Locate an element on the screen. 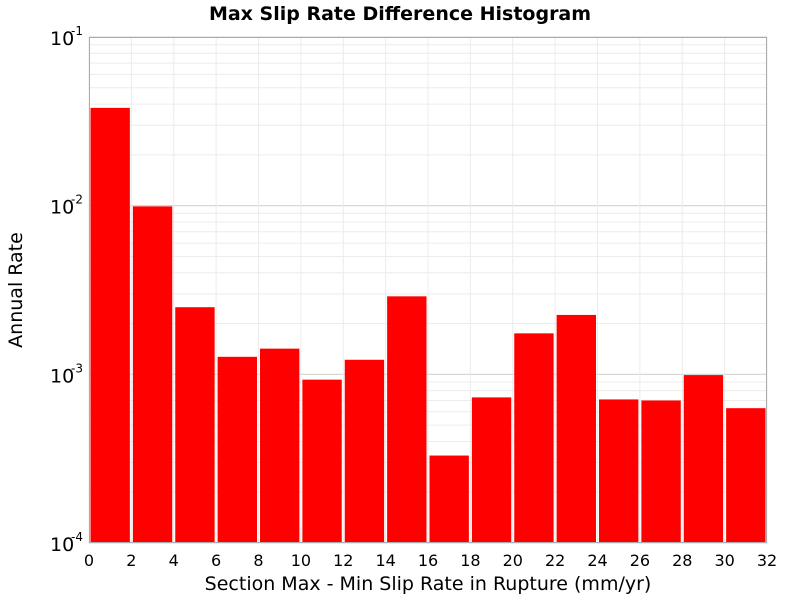  x-tick-label: 14 is located at coordinates (385, 560).